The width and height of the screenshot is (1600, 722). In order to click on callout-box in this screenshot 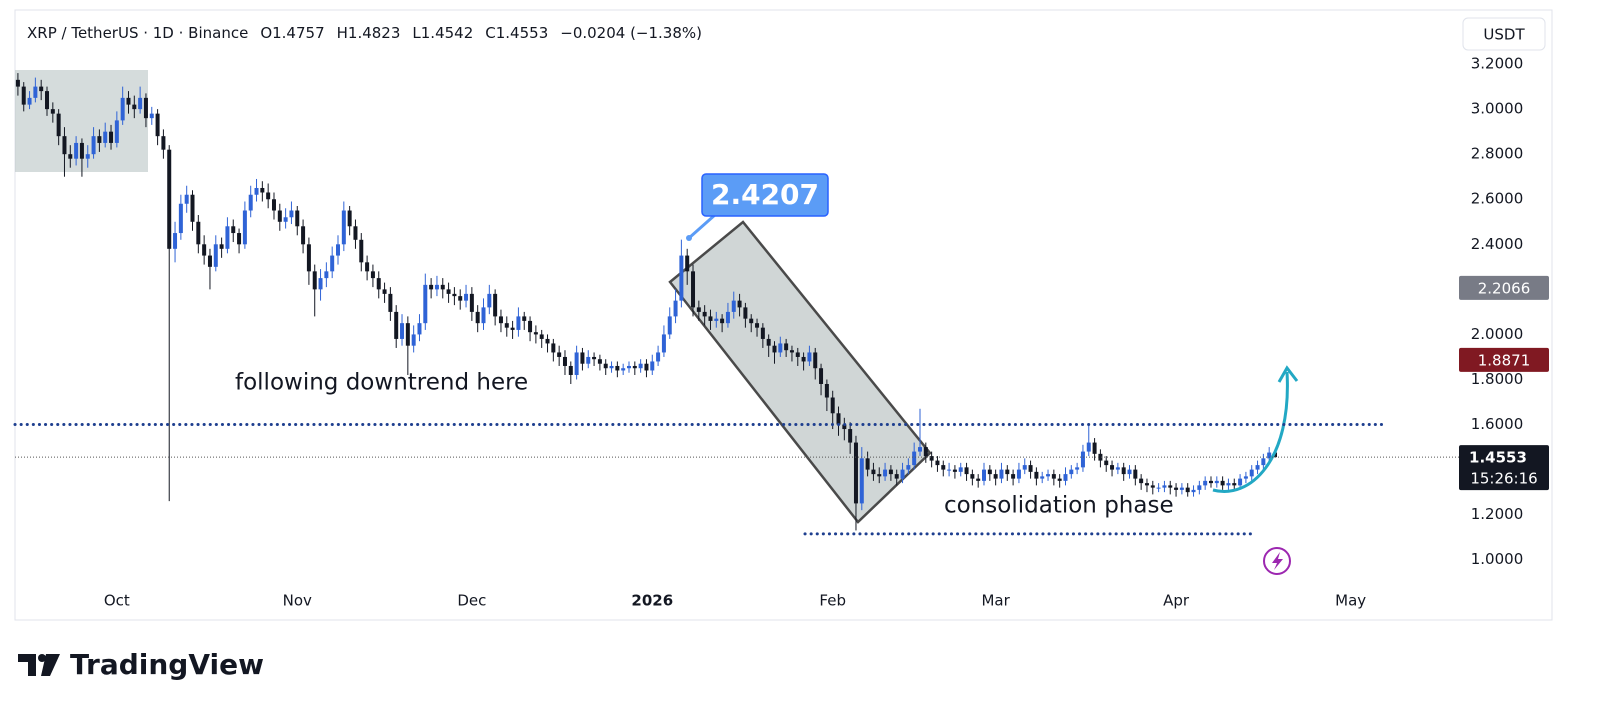, I will do `click(765, 195)`.